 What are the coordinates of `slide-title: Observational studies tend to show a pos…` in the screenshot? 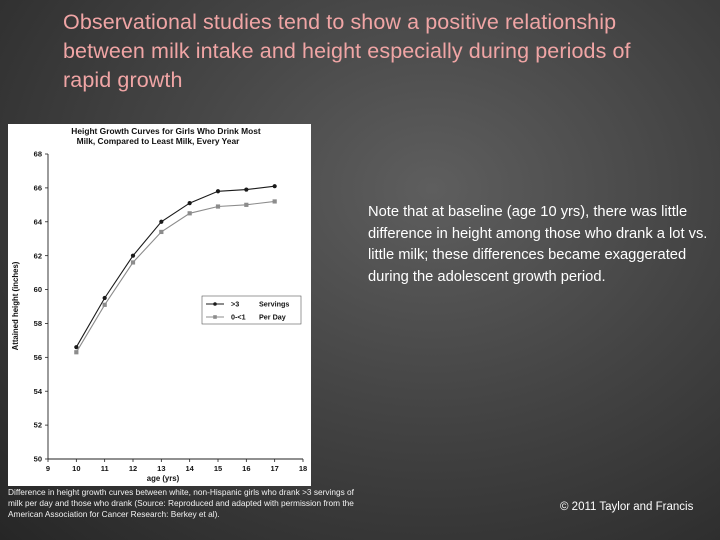 It's located at (347, 51).